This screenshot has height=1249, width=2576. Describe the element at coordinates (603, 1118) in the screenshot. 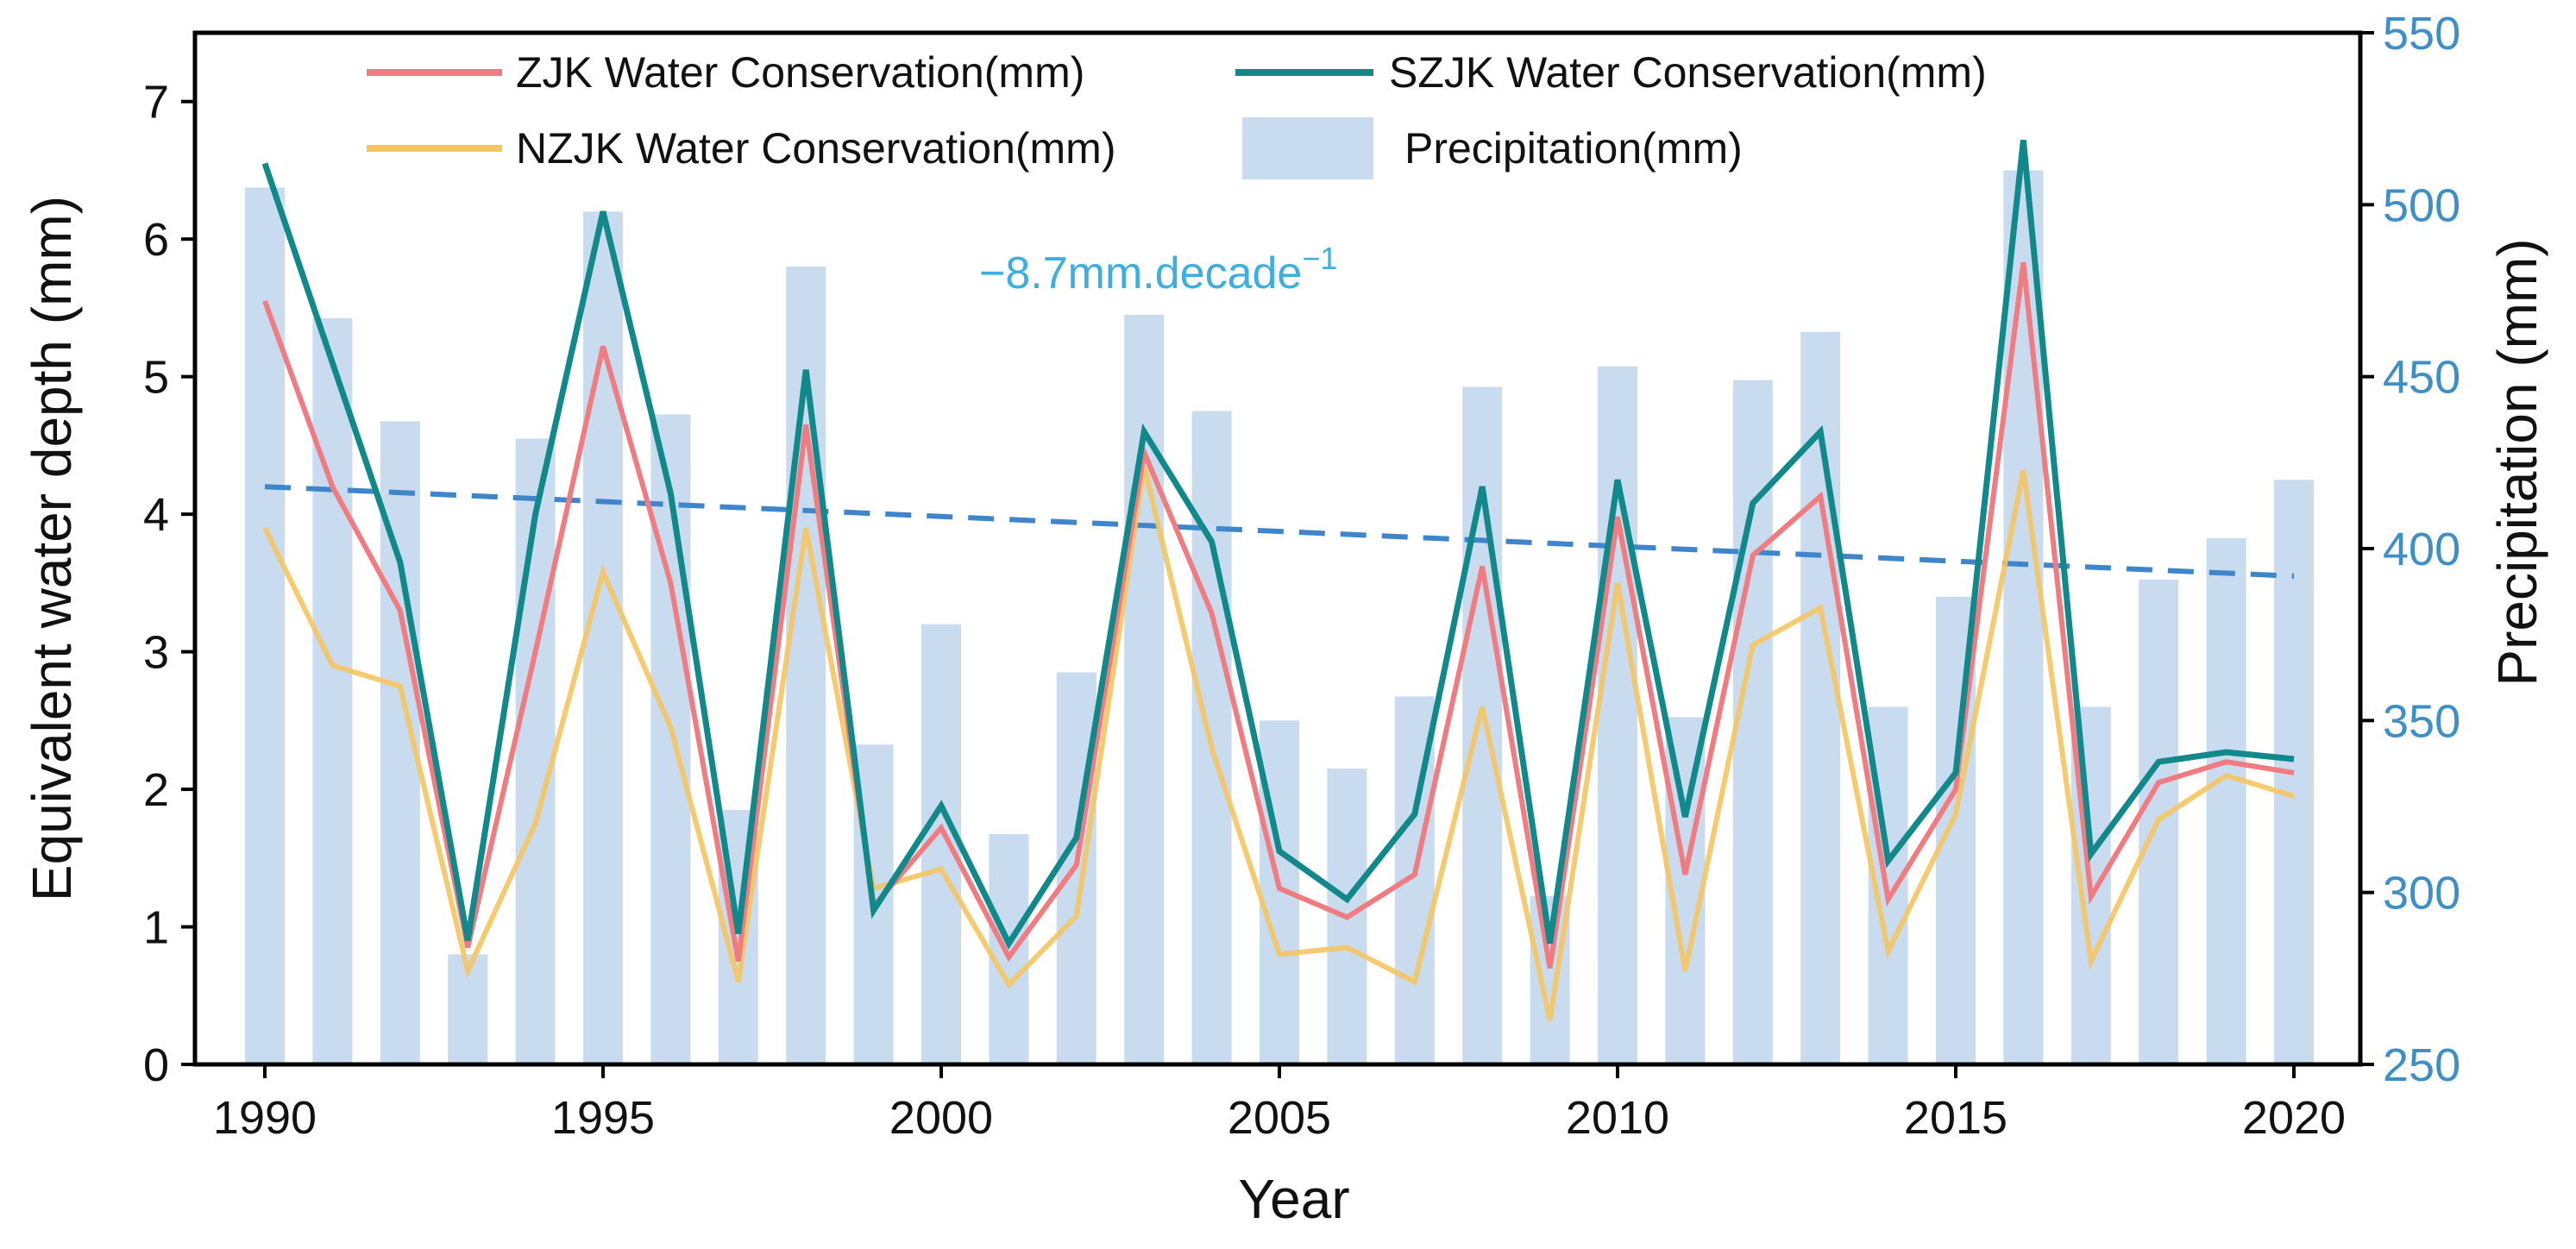

I see `x-tick-label: 1995` at that location.